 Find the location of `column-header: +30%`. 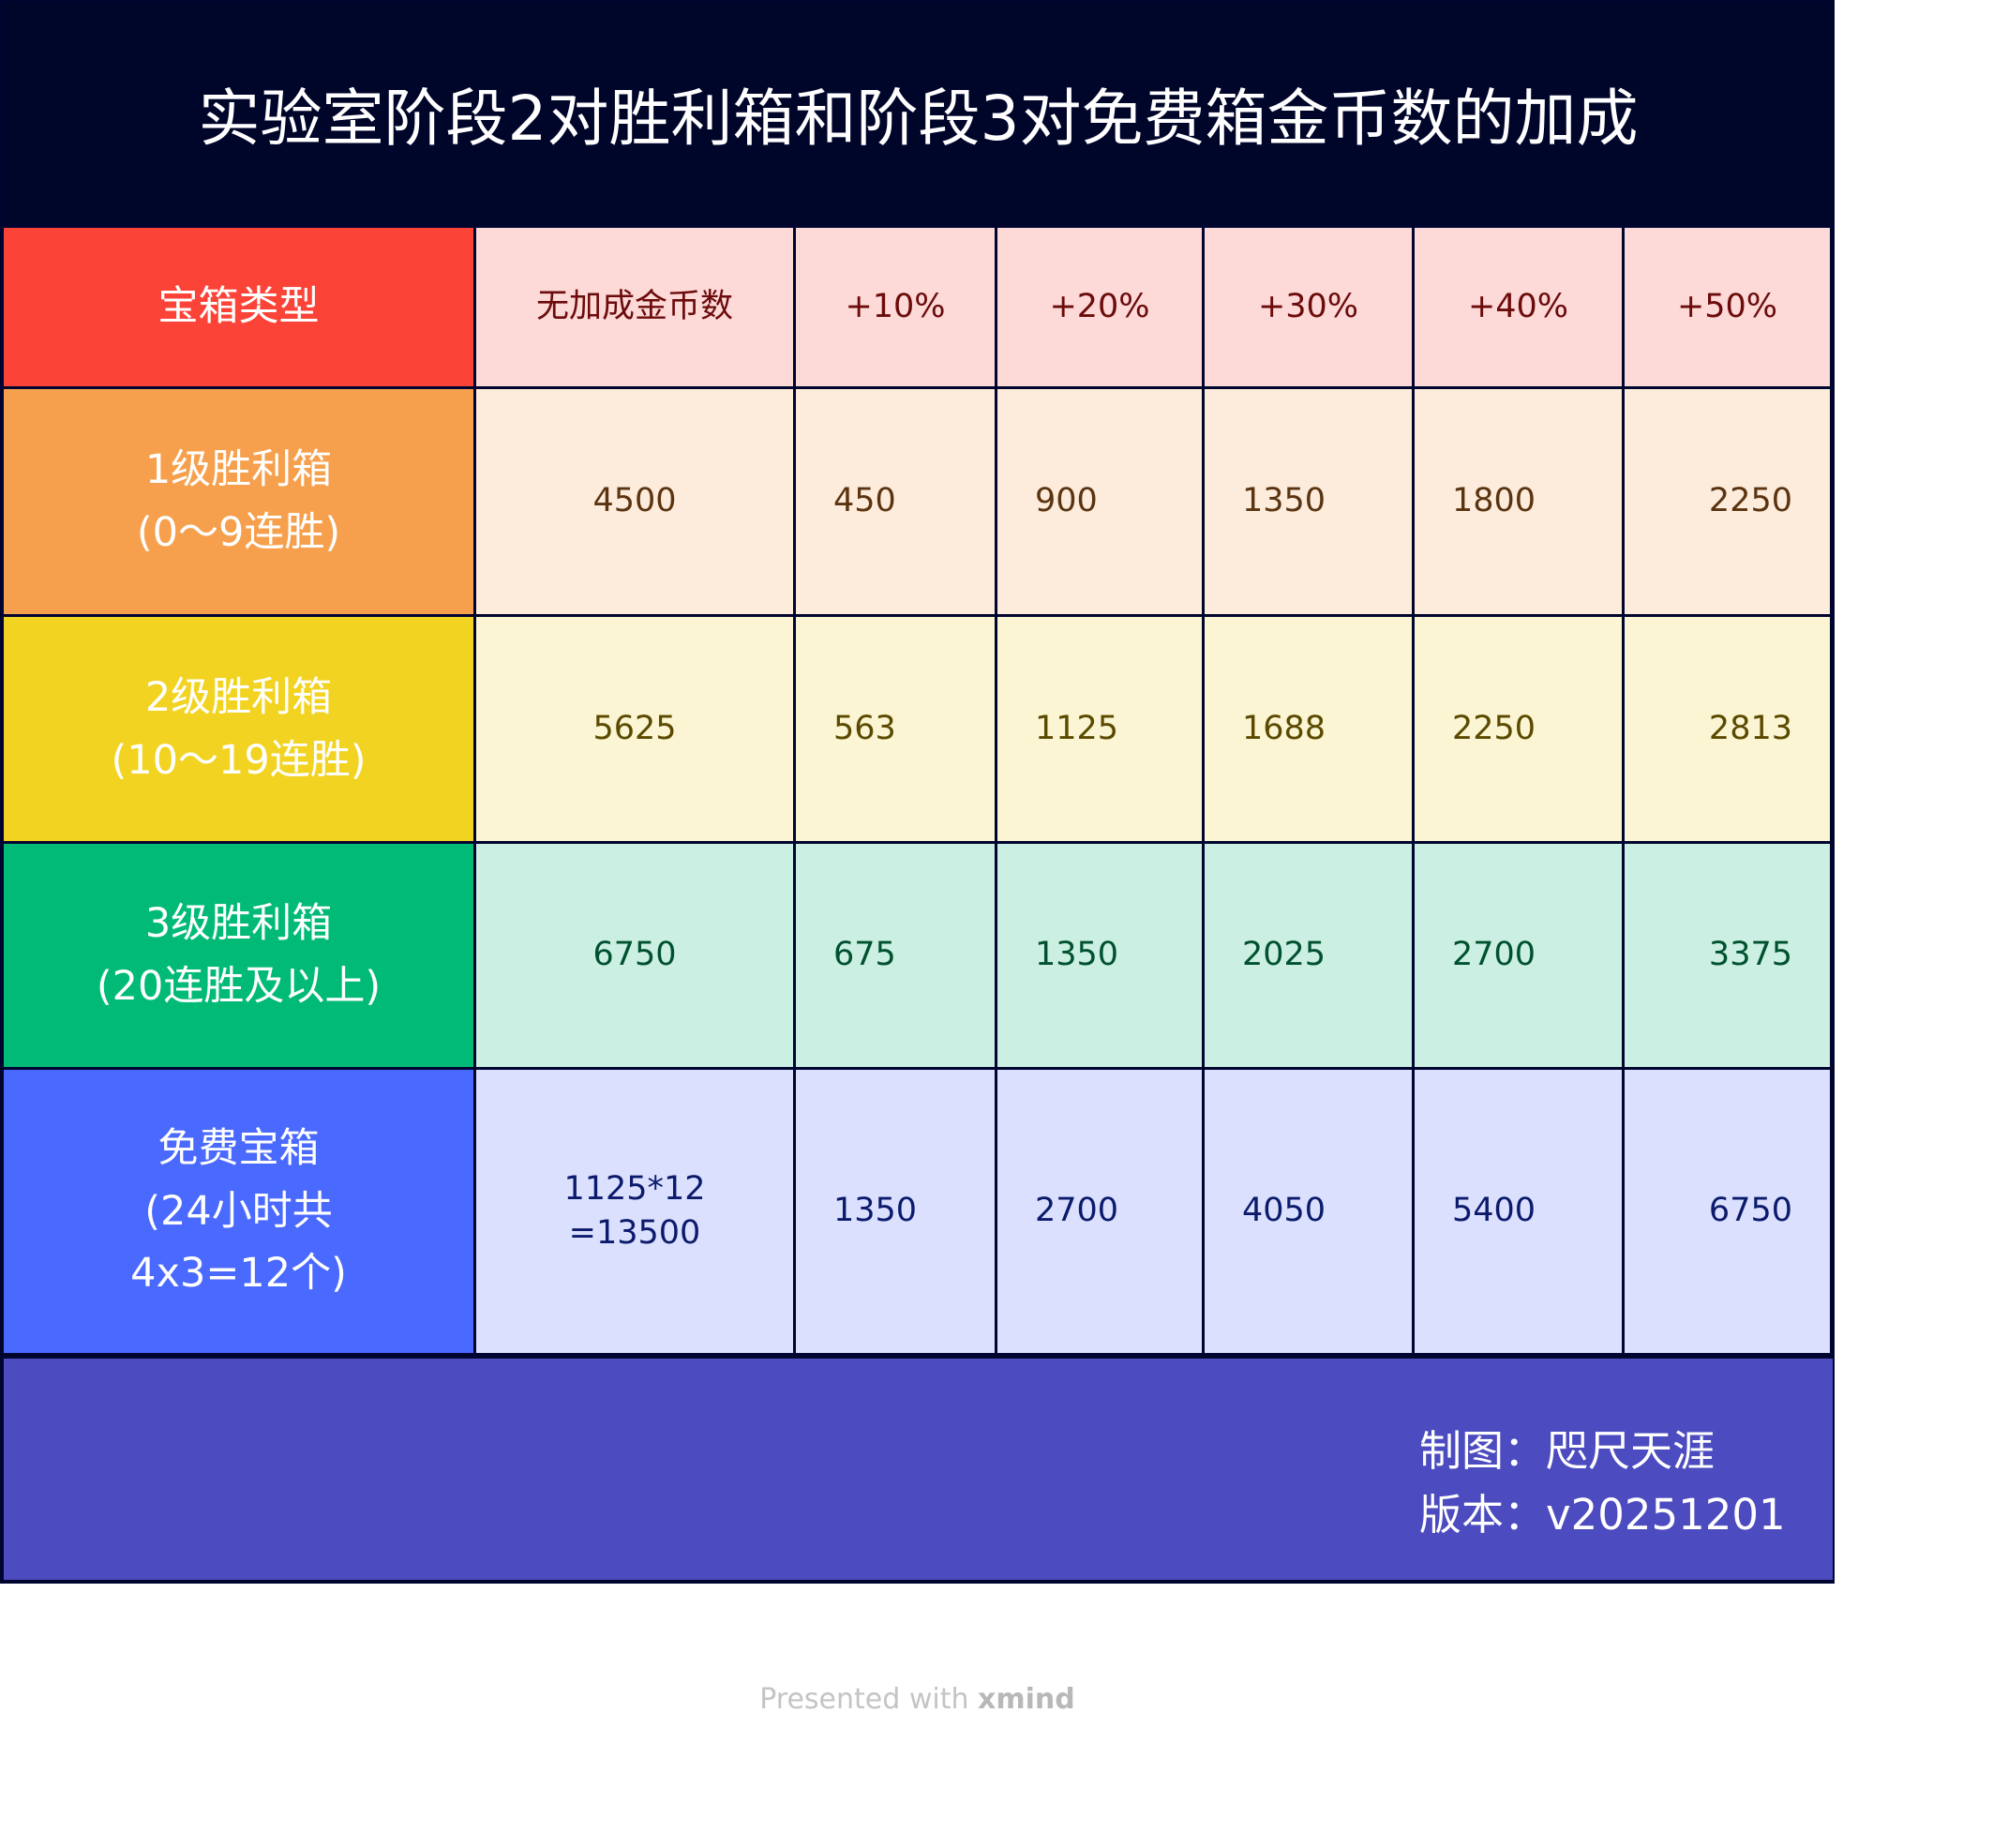

column-header: +30% is located at coordinates (1308, 307).